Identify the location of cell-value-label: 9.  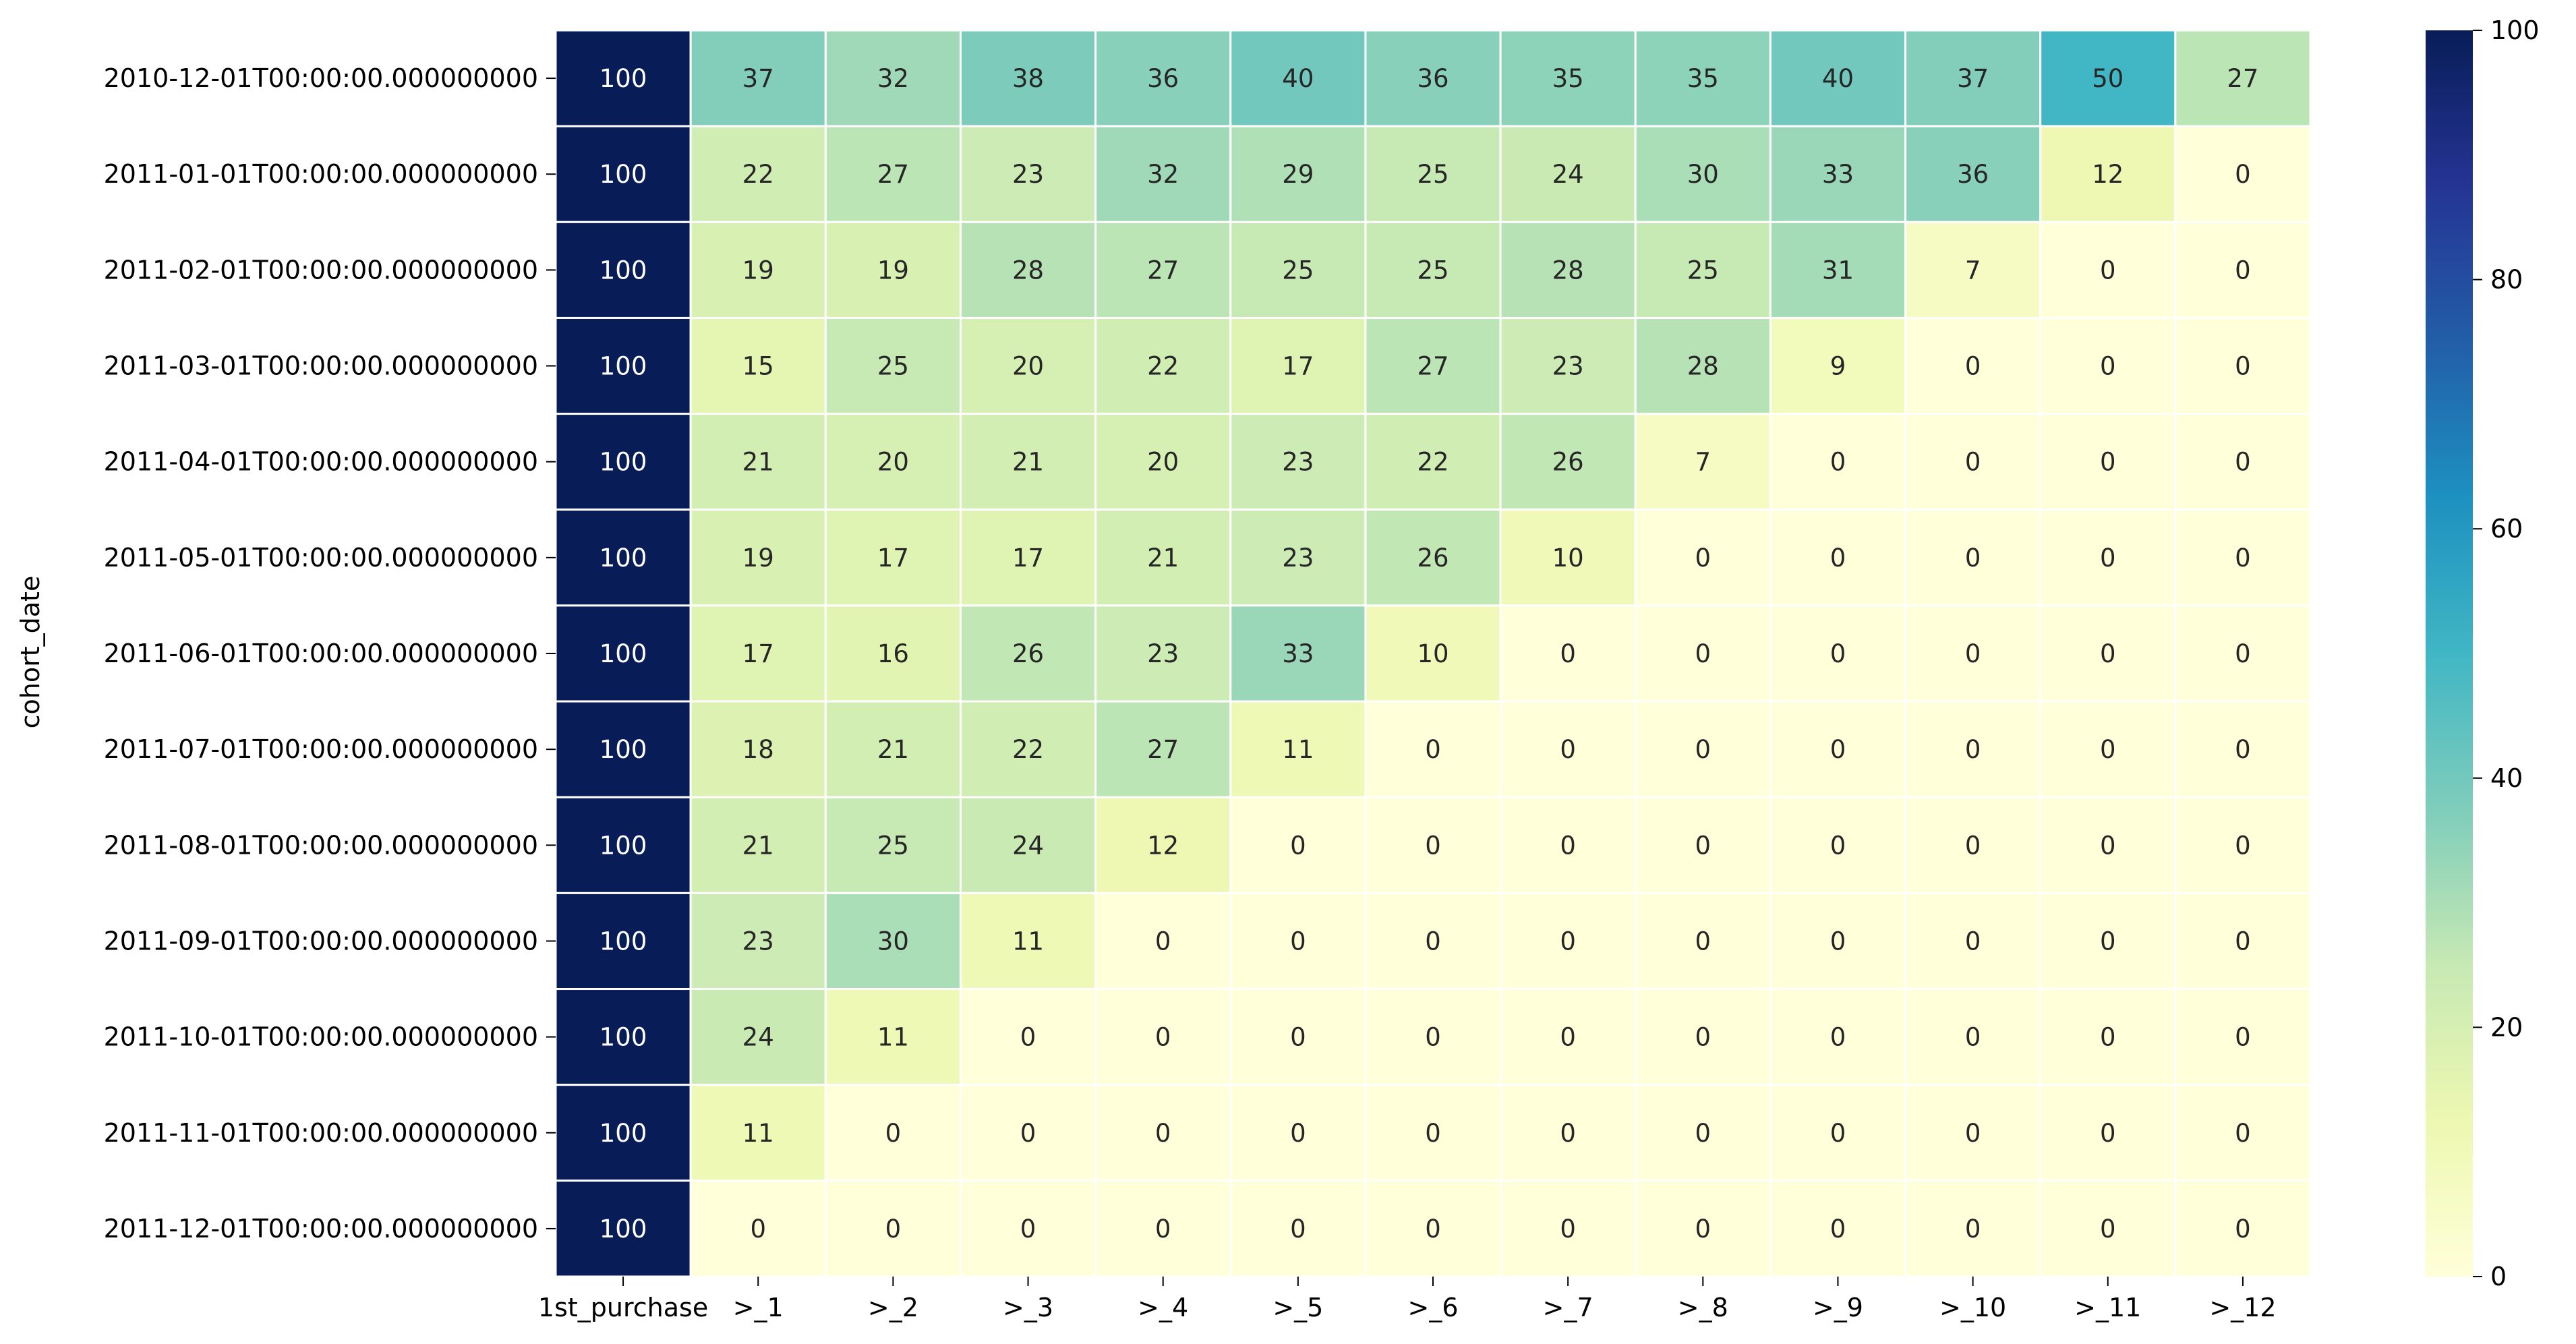
(1838, 366).